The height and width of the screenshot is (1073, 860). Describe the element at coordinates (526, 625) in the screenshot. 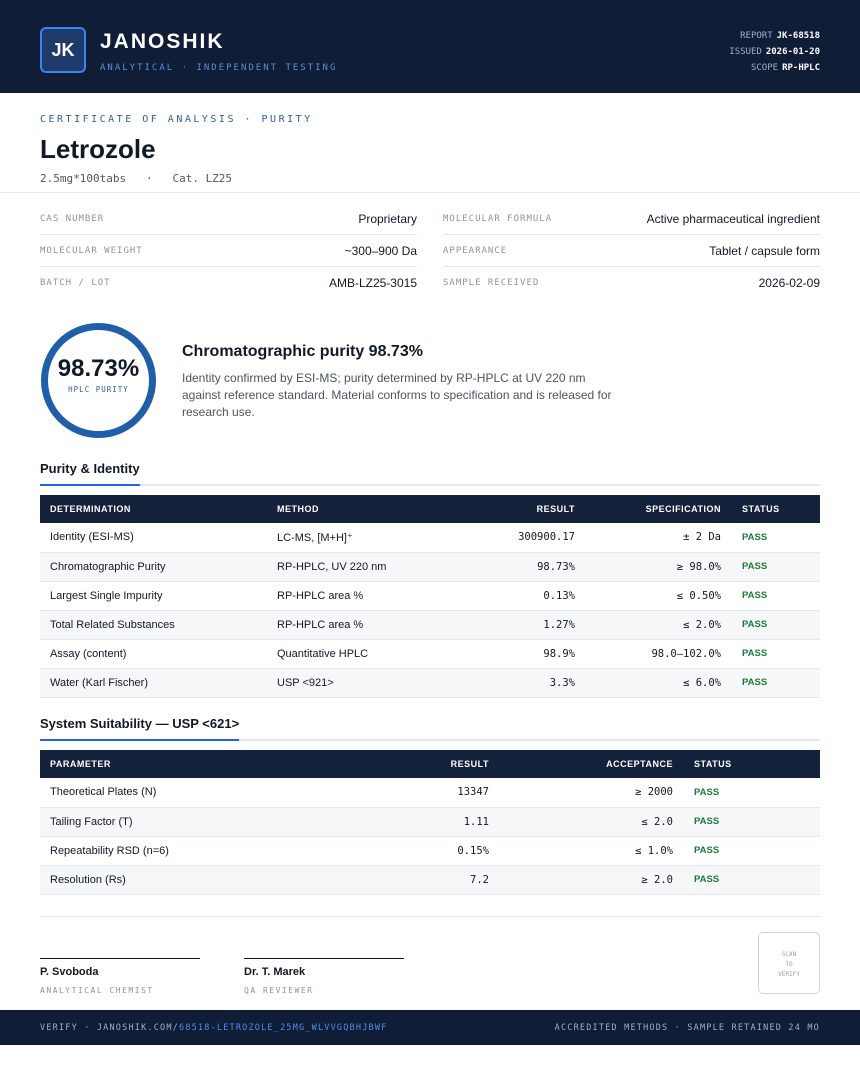

I see `table-cell: 1.27%` at that location.